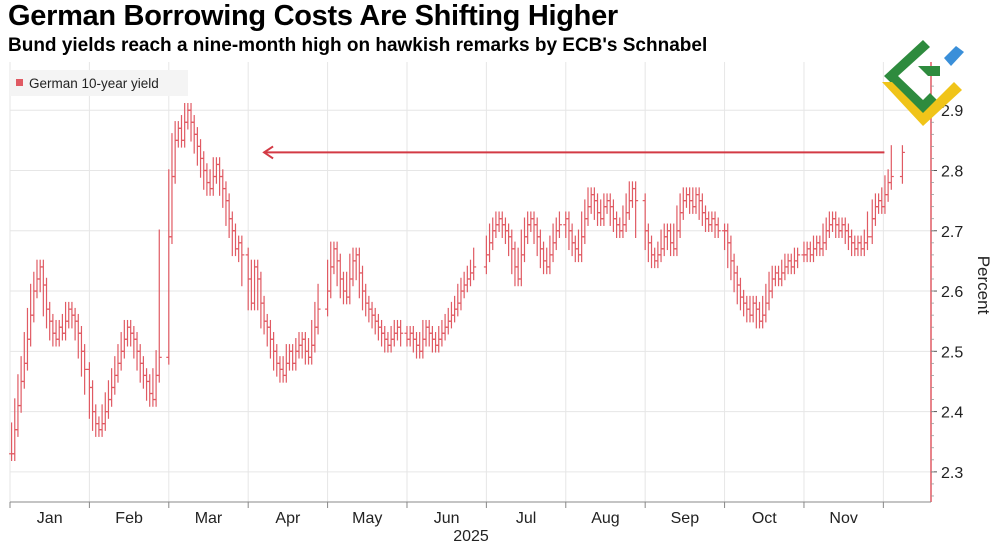  Describe the element at coordinates (983, 285) in the screenshot. I see `y-axis-title: Percent` at that location.